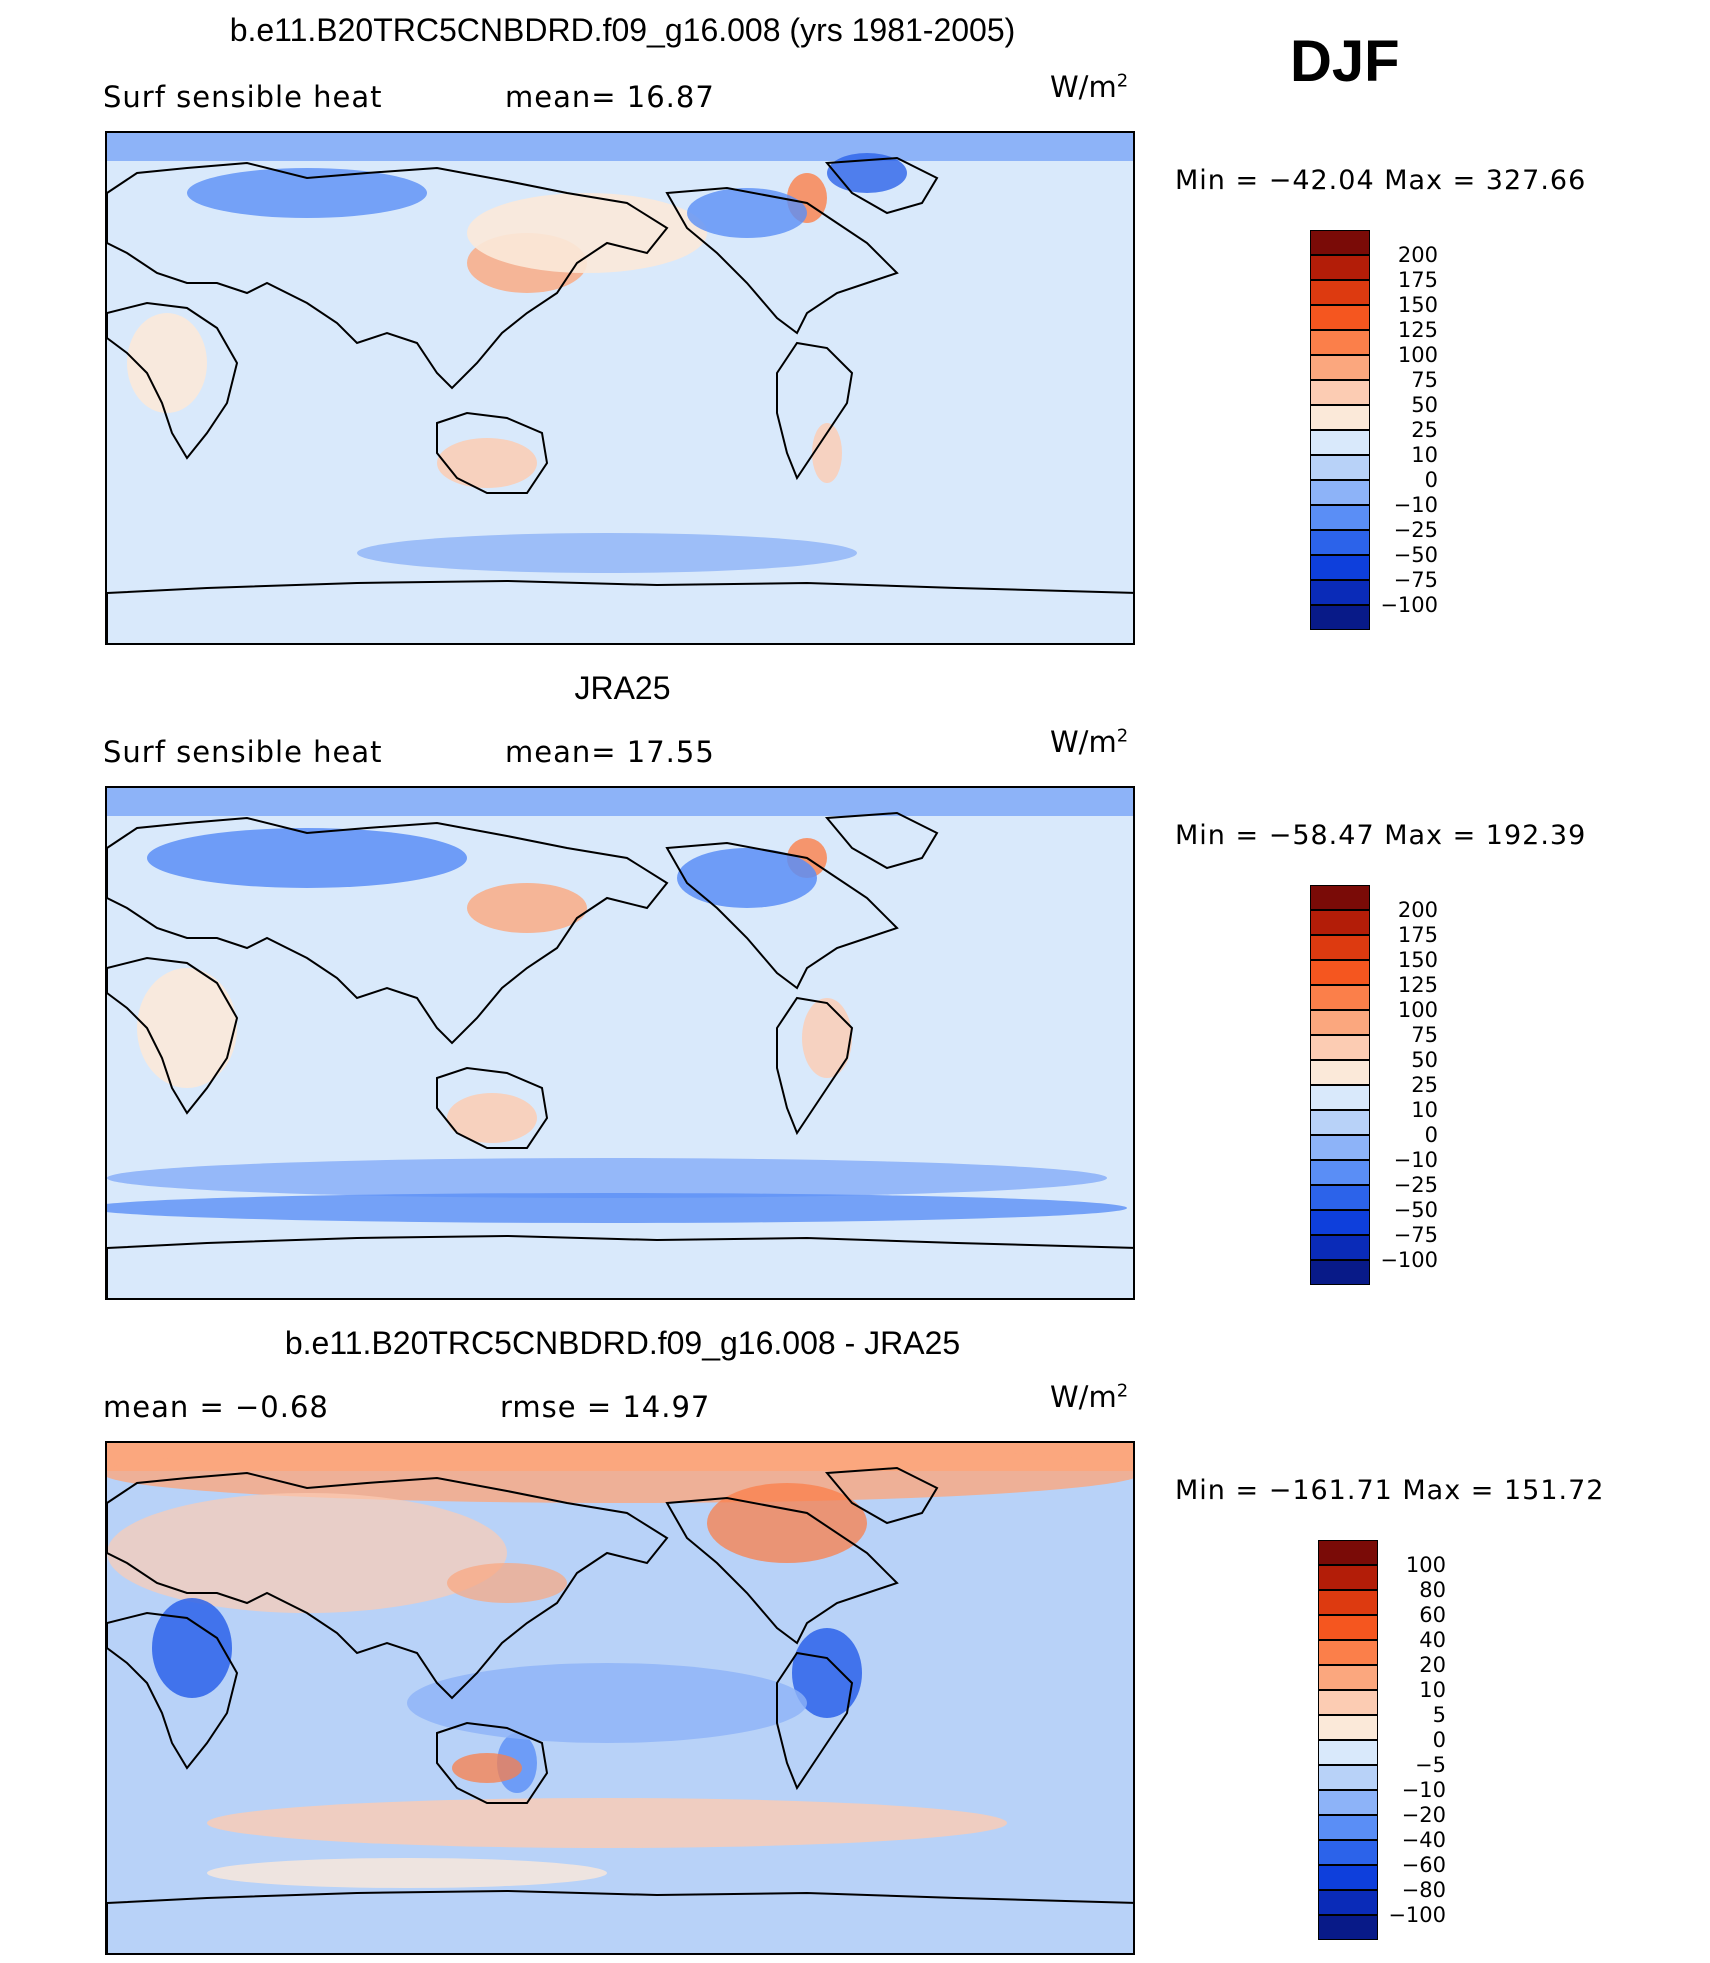 The width and height of the screenshot is (1710, 1963). What do you see at coordinates (1390, 1490) in the screenshot?
I see `panel-3-min-max: Min = −161.71 Max = 151.72` at bounding box center [1390, 1490].